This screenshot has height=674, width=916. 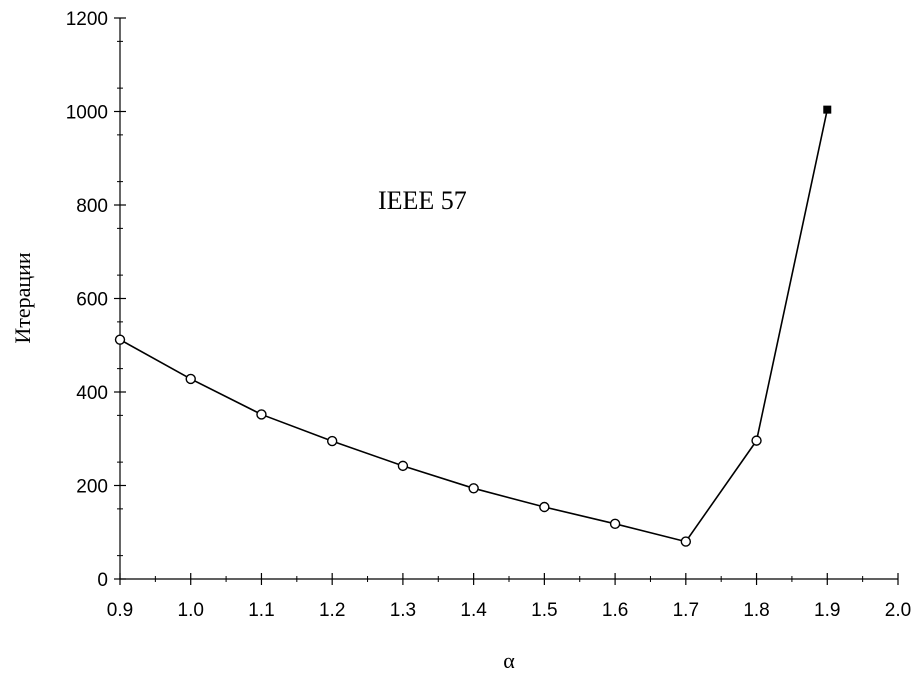 I want to click on y-tick-label: 1200, so click(x=87, y=19).